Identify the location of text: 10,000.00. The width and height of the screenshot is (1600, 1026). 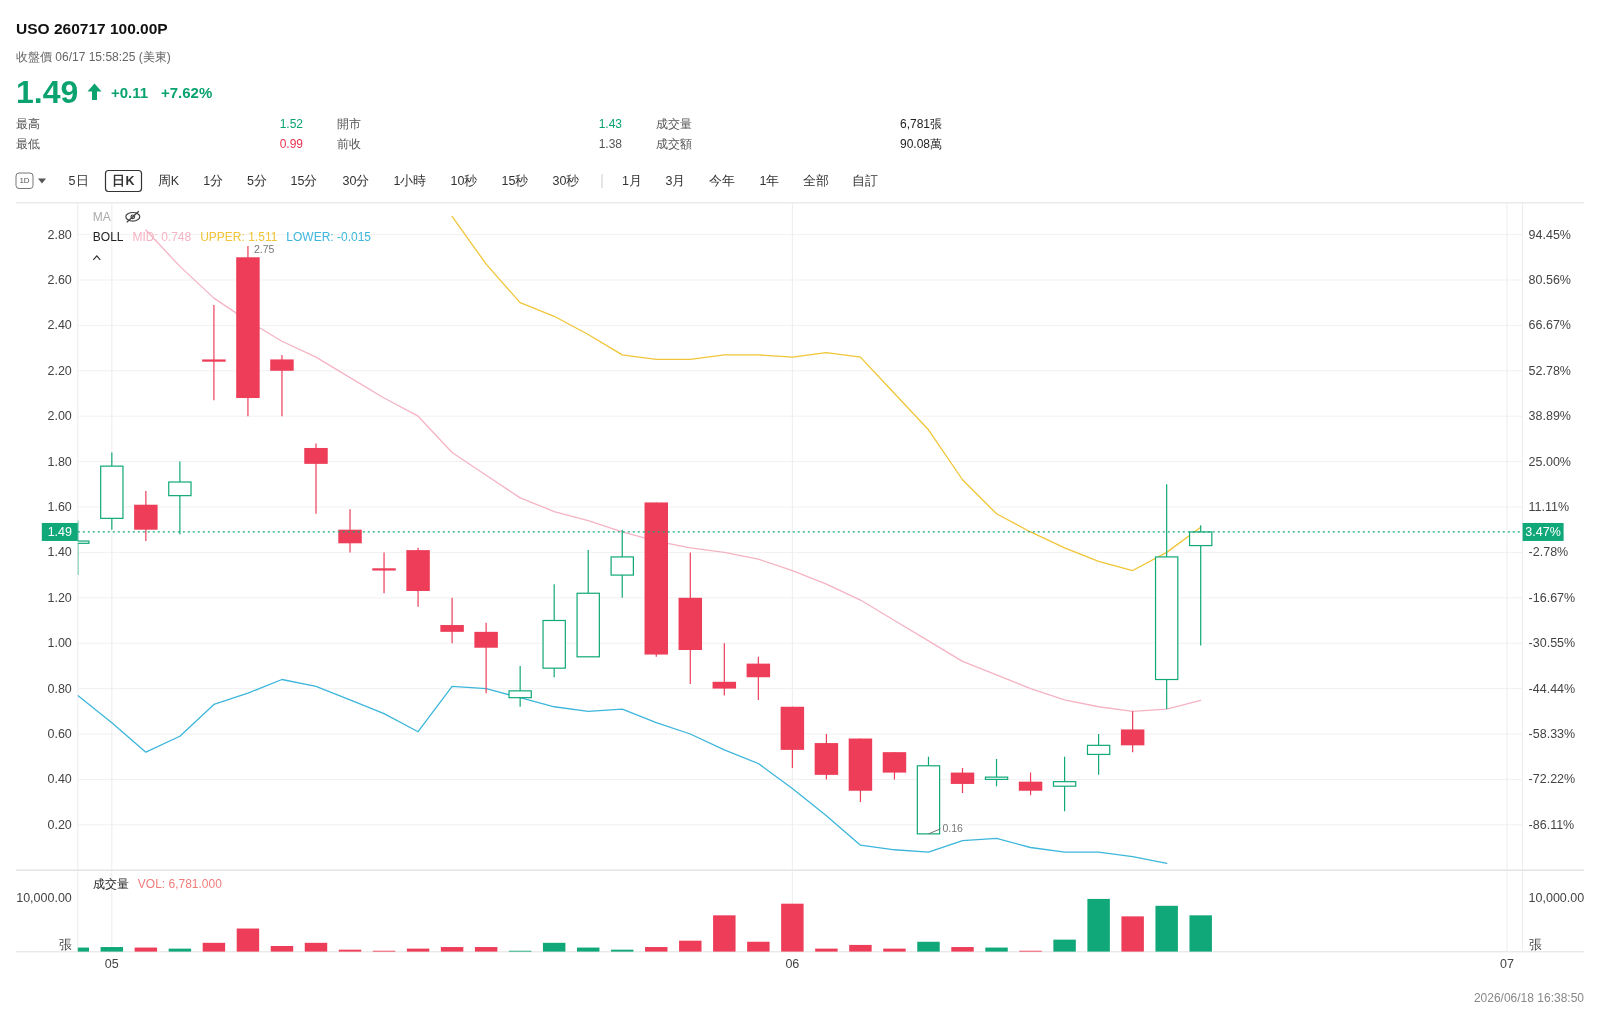
(1556, 897).